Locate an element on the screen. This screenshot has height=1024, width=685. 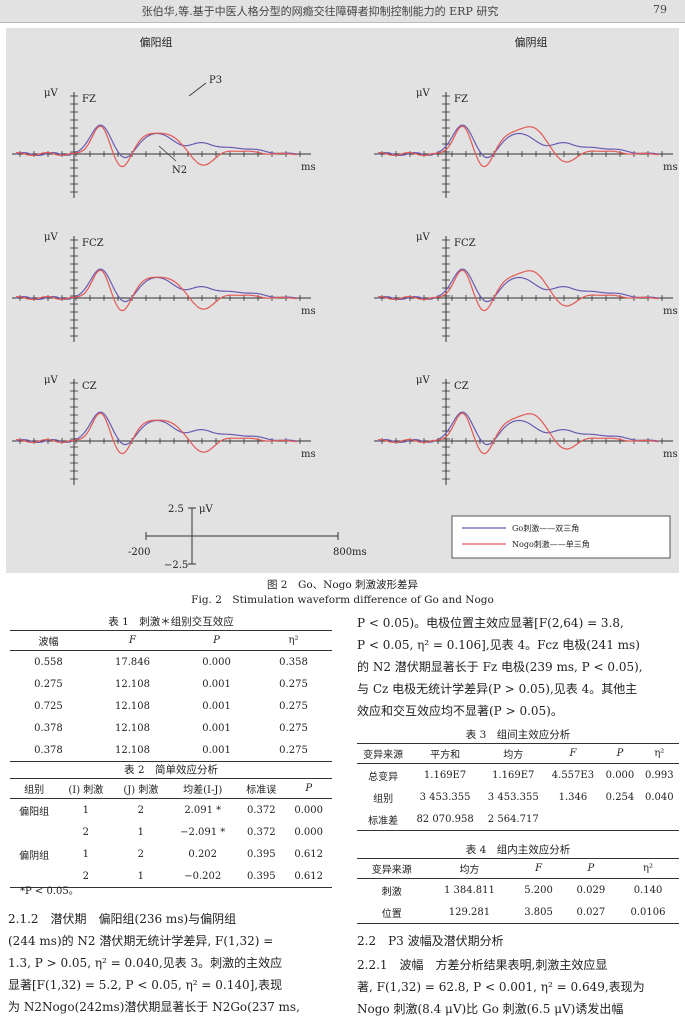
table4-cell: 0.0106 is located at coordinates (648, 912).